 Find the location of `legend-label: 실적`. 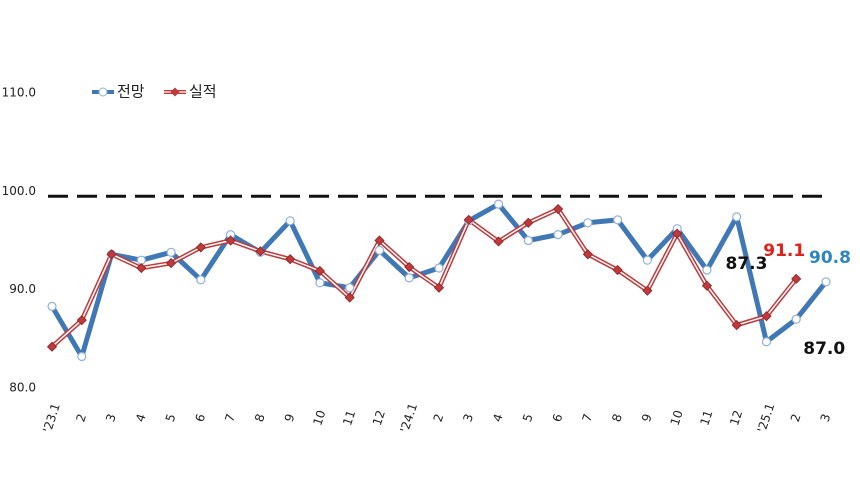

legend-label: 실적 is located at coordinates (203, 92).